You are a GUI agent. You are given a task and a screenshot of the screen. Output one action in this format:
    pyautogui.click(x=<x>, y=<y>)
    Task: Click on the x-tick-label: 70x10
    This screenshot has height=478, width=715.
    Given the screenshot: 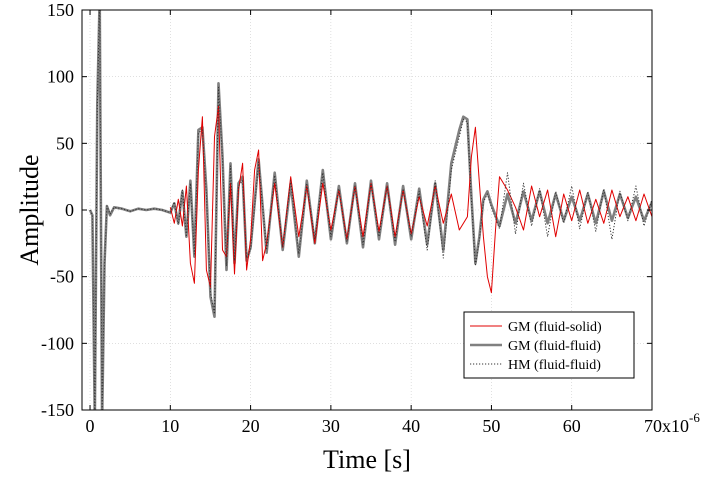 What is the action you would take?
    pyautogui.click(x=666, y=426)
    